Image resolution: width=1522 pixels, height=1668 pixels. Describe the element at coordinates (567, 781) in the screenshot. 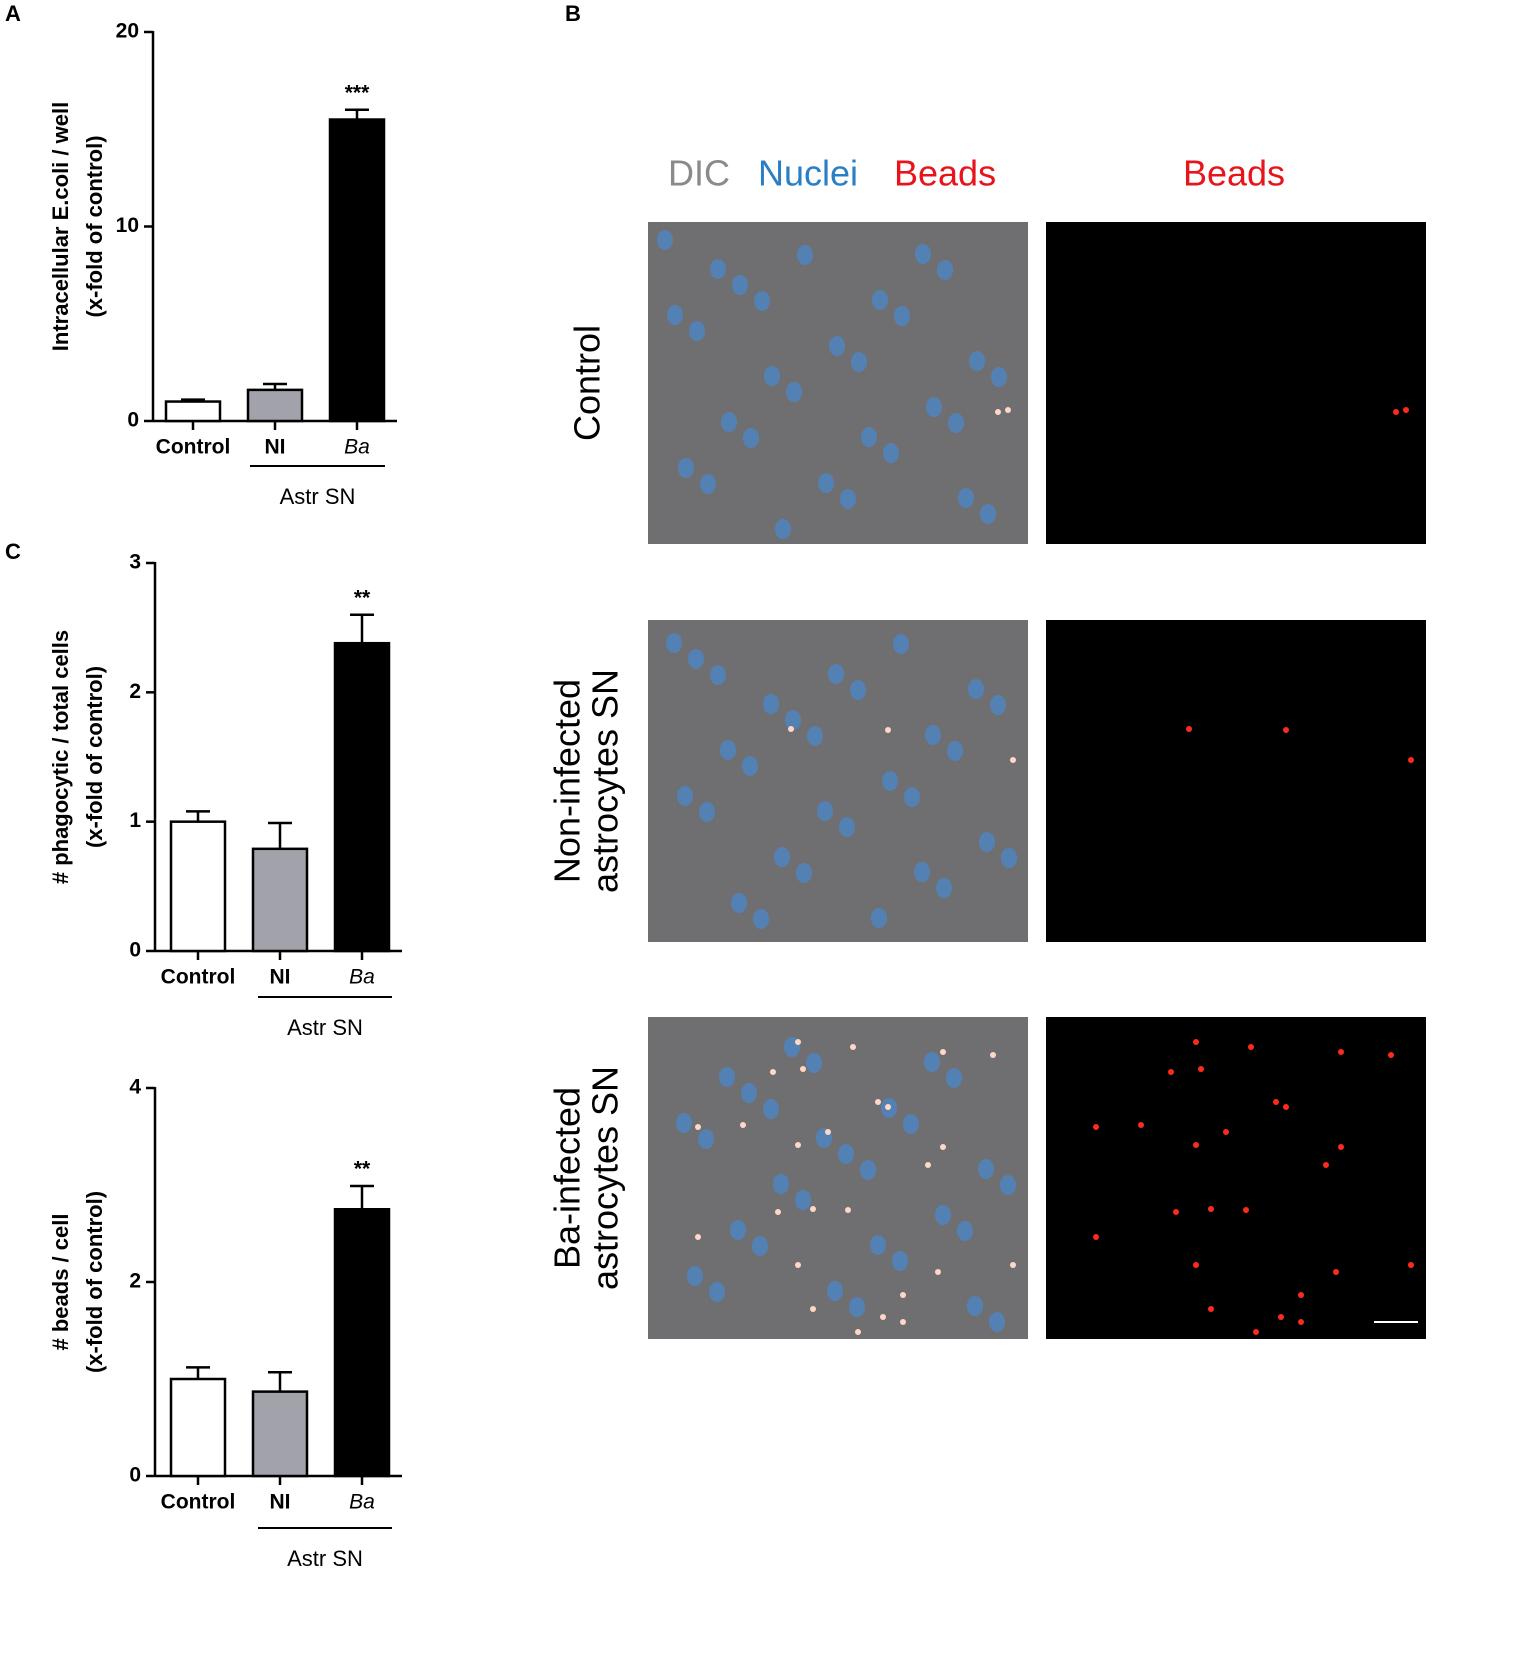

I see `row-label: Non-infected` at that location.